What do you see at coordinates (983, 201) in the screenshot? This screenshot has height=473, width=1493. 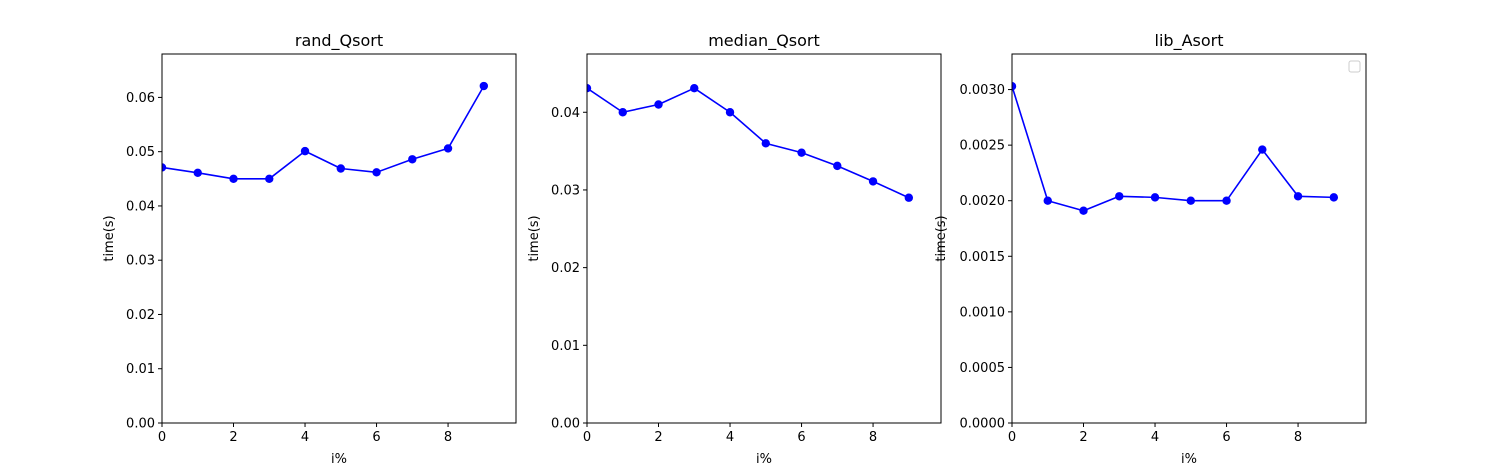 I see `y-tick-label: 0.0020` at bounding box center [983, 201].